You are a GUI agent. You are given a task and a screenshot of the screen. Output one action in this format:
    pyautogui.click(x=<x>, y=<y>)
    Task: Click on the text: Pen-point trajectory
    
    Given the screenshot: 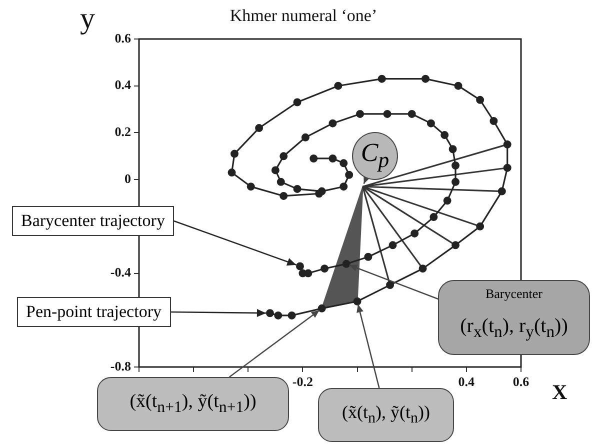 What is the action you would take?
    pyautogui.click(x=93, y=312)
    